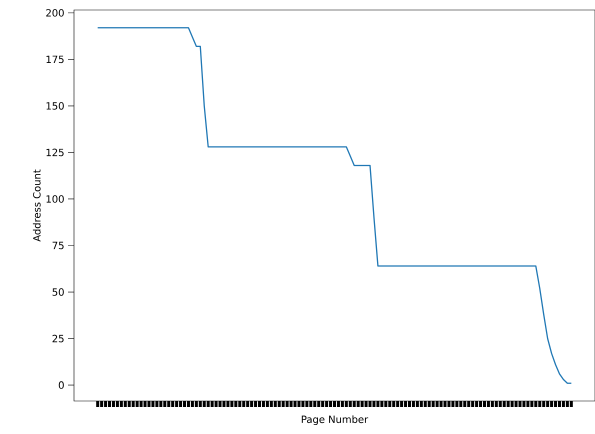 The image size is (595, 434). What do you see at coordinates (58, 338) in the screenshot?
I see `y-tick-label: 25` at bounding box center [58, 338].